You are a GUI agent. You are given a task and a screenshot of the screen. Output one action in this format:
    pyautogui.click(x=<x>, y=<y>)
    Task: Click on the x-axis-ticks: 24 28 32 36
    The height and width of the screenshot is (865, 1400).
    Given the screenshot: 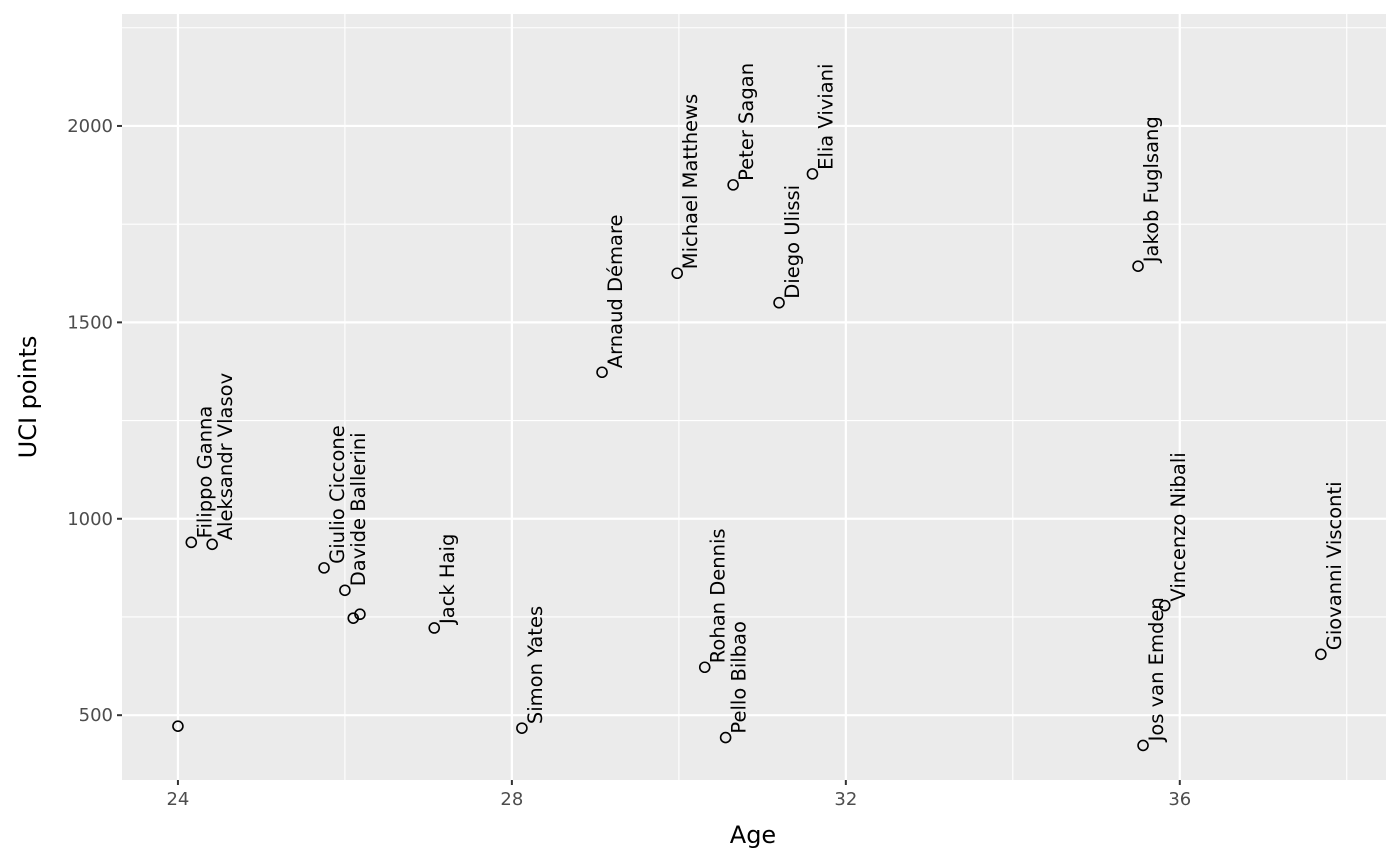 What is the action you would take?
    pyautogui.click(x=678, y=795)
    